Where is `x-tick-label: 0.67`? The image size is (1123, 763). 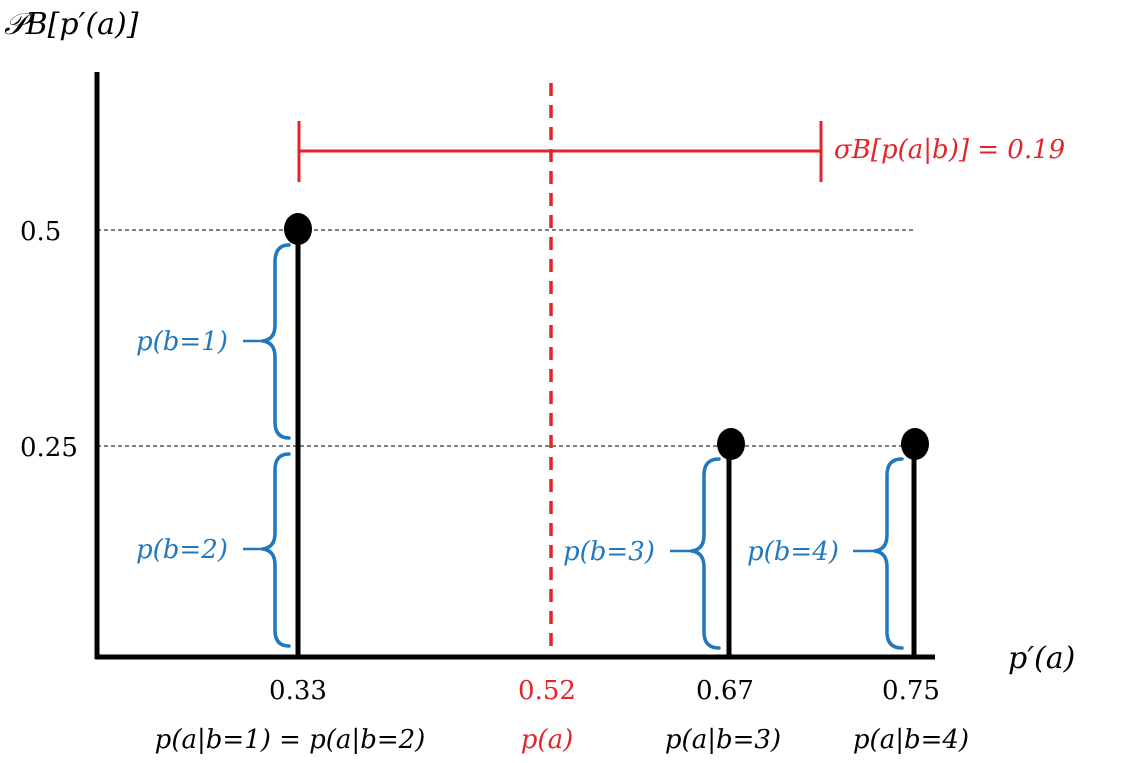
x-tick-label: 0.67 is located at coordinates (725, 691).